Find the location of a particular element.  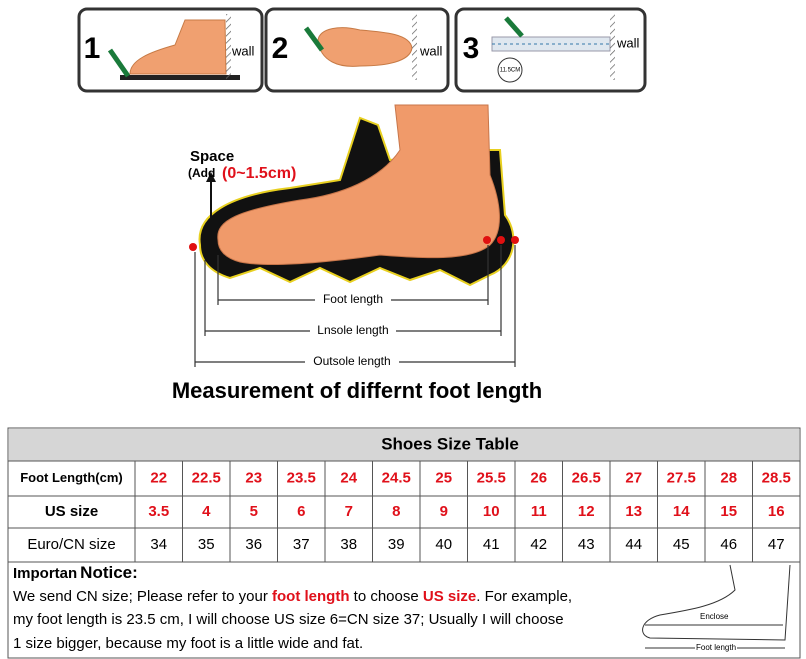

cell: 16 is located at coordinates (776, 511).